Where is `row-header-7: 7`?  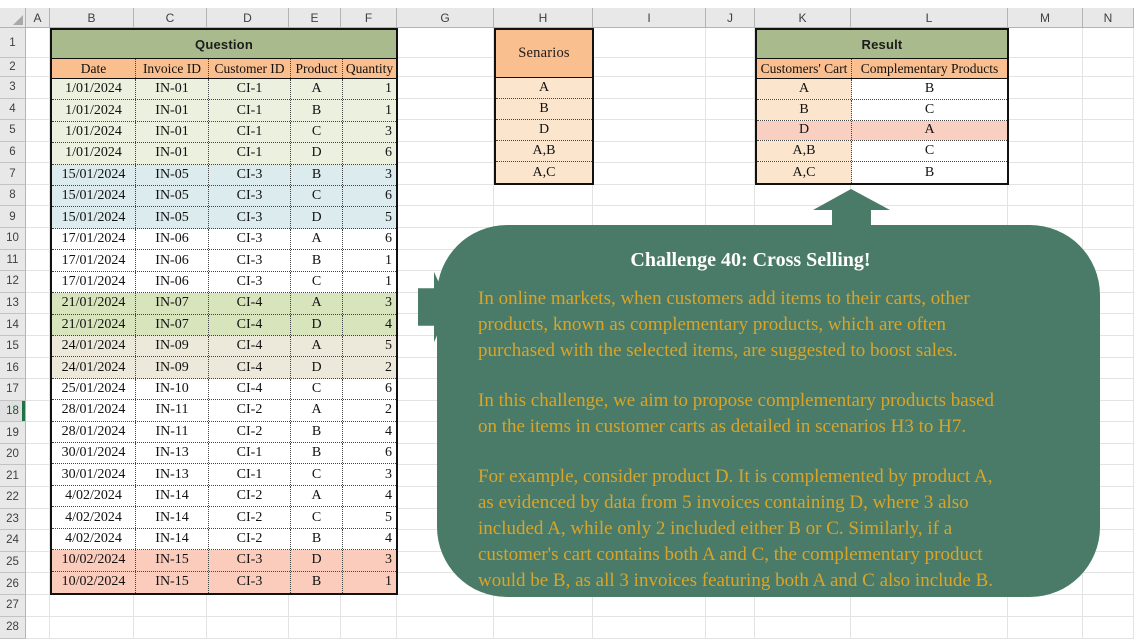
row-header-7: 7 is located at coordinates (13, 174).